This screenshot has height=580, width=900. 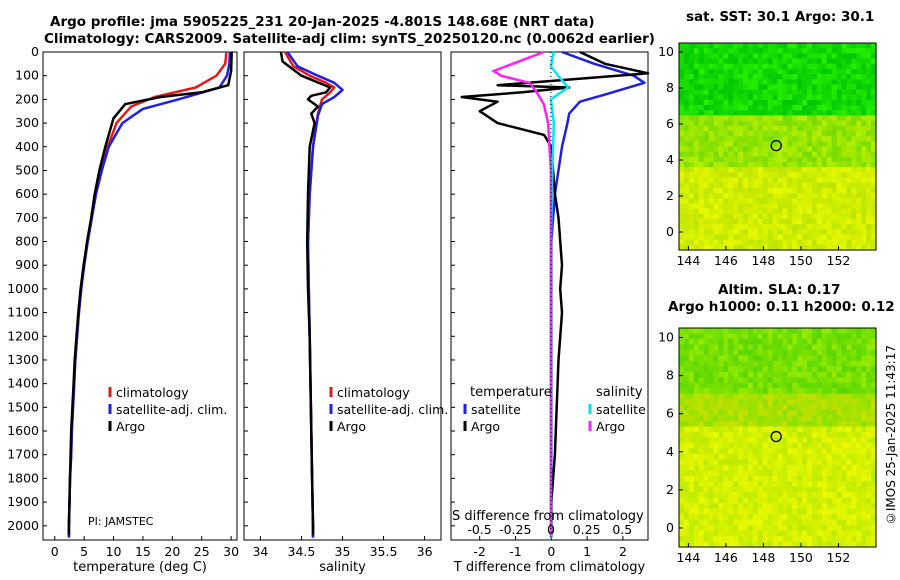 What do you see at coordinates (27, 264) in the screenshot?
I see `depth-tick-label: 900` at bounding box center [27, 264].